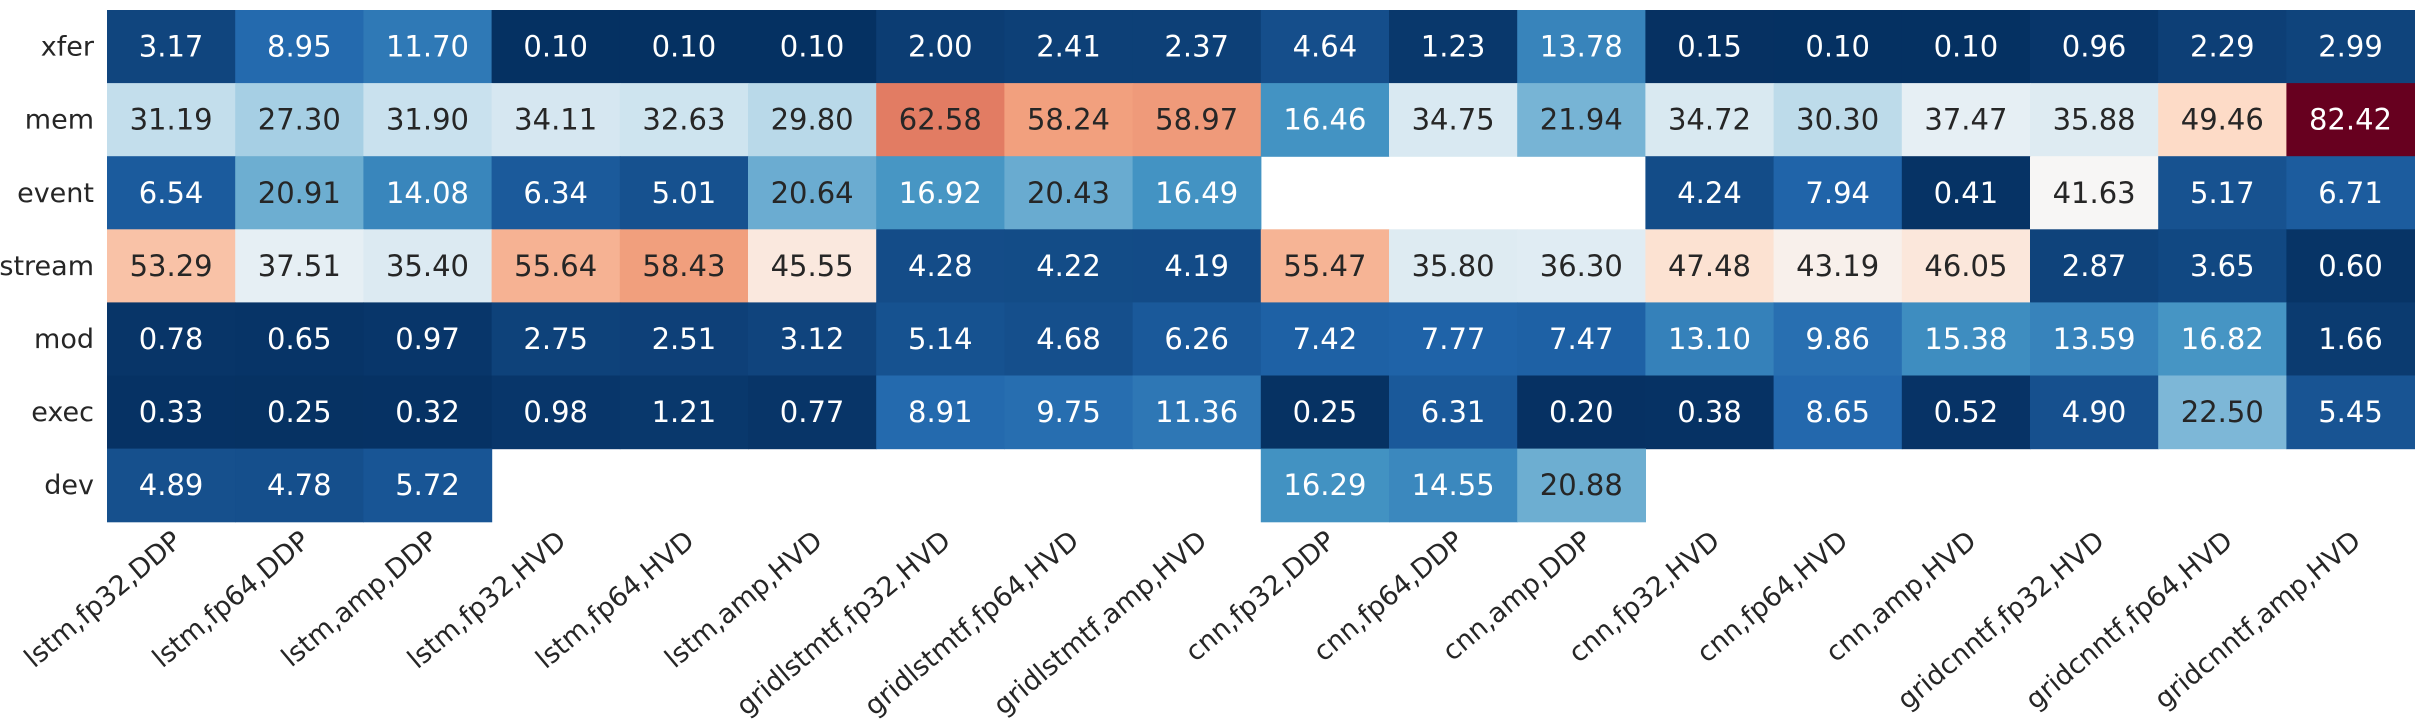  I want to click on cell-value-label: 4.24, so click(1709, 193).